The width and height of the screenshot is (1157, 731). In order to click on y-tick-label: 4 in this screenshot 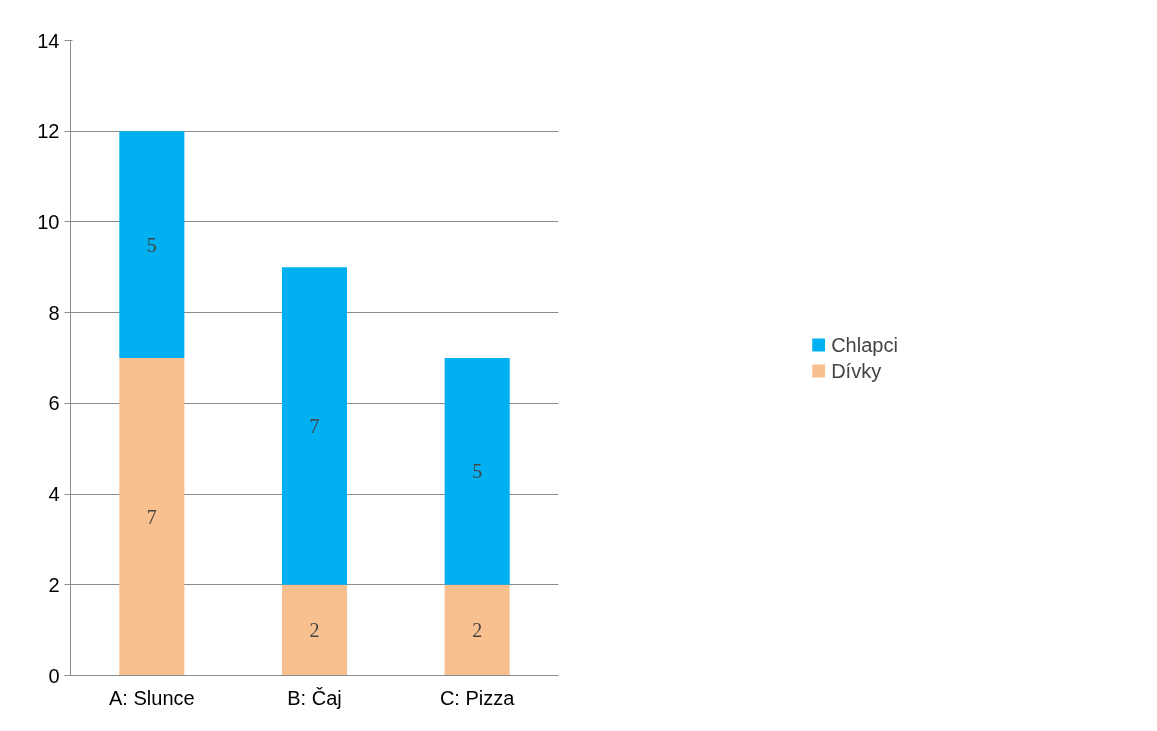, I will do `click(54, 494)`.